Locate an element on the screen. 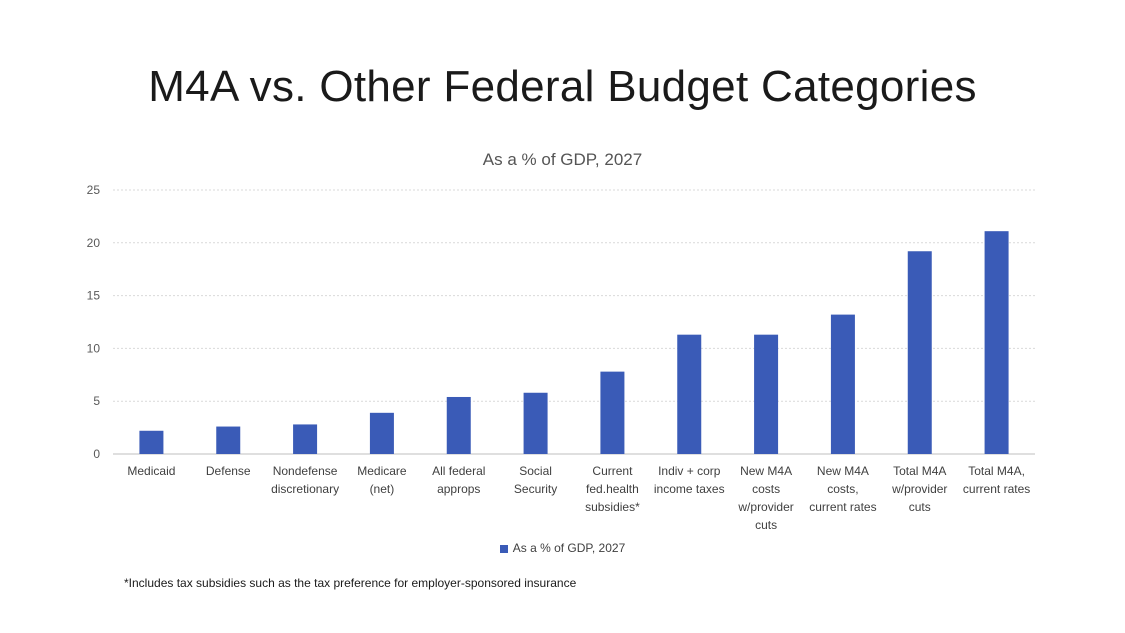 This screenshot has height=633, width=1125. y-tick-label: 10 is located at coordinates (94, 348).